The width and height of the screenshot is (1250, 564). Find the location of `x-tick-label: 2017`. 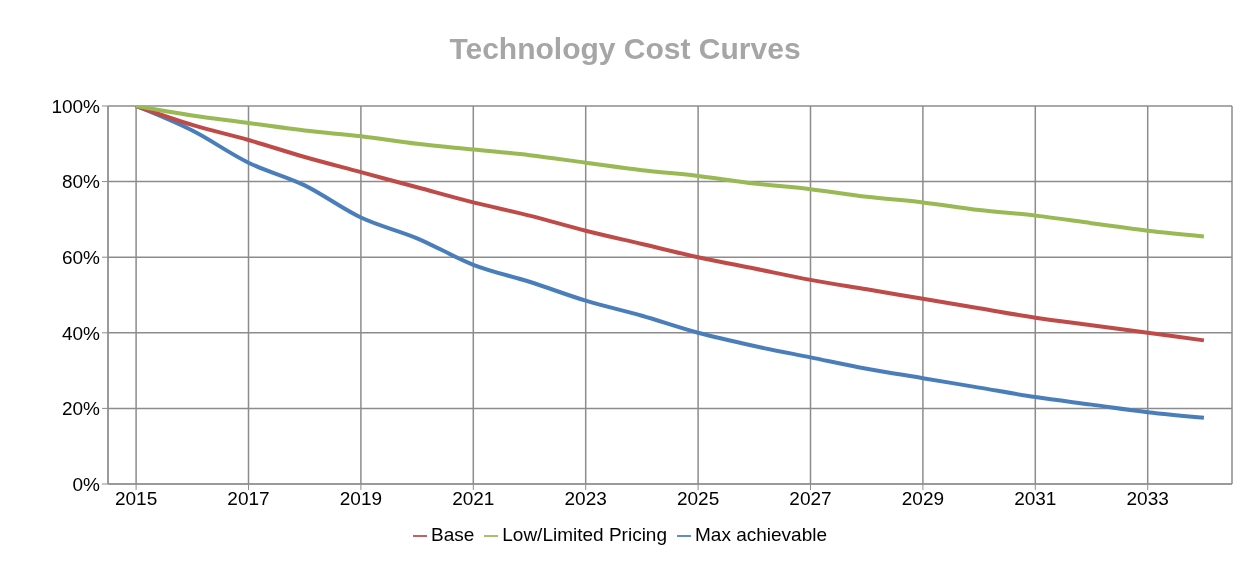

x-tick-label: 2017 is located at coordinates (248, 499).